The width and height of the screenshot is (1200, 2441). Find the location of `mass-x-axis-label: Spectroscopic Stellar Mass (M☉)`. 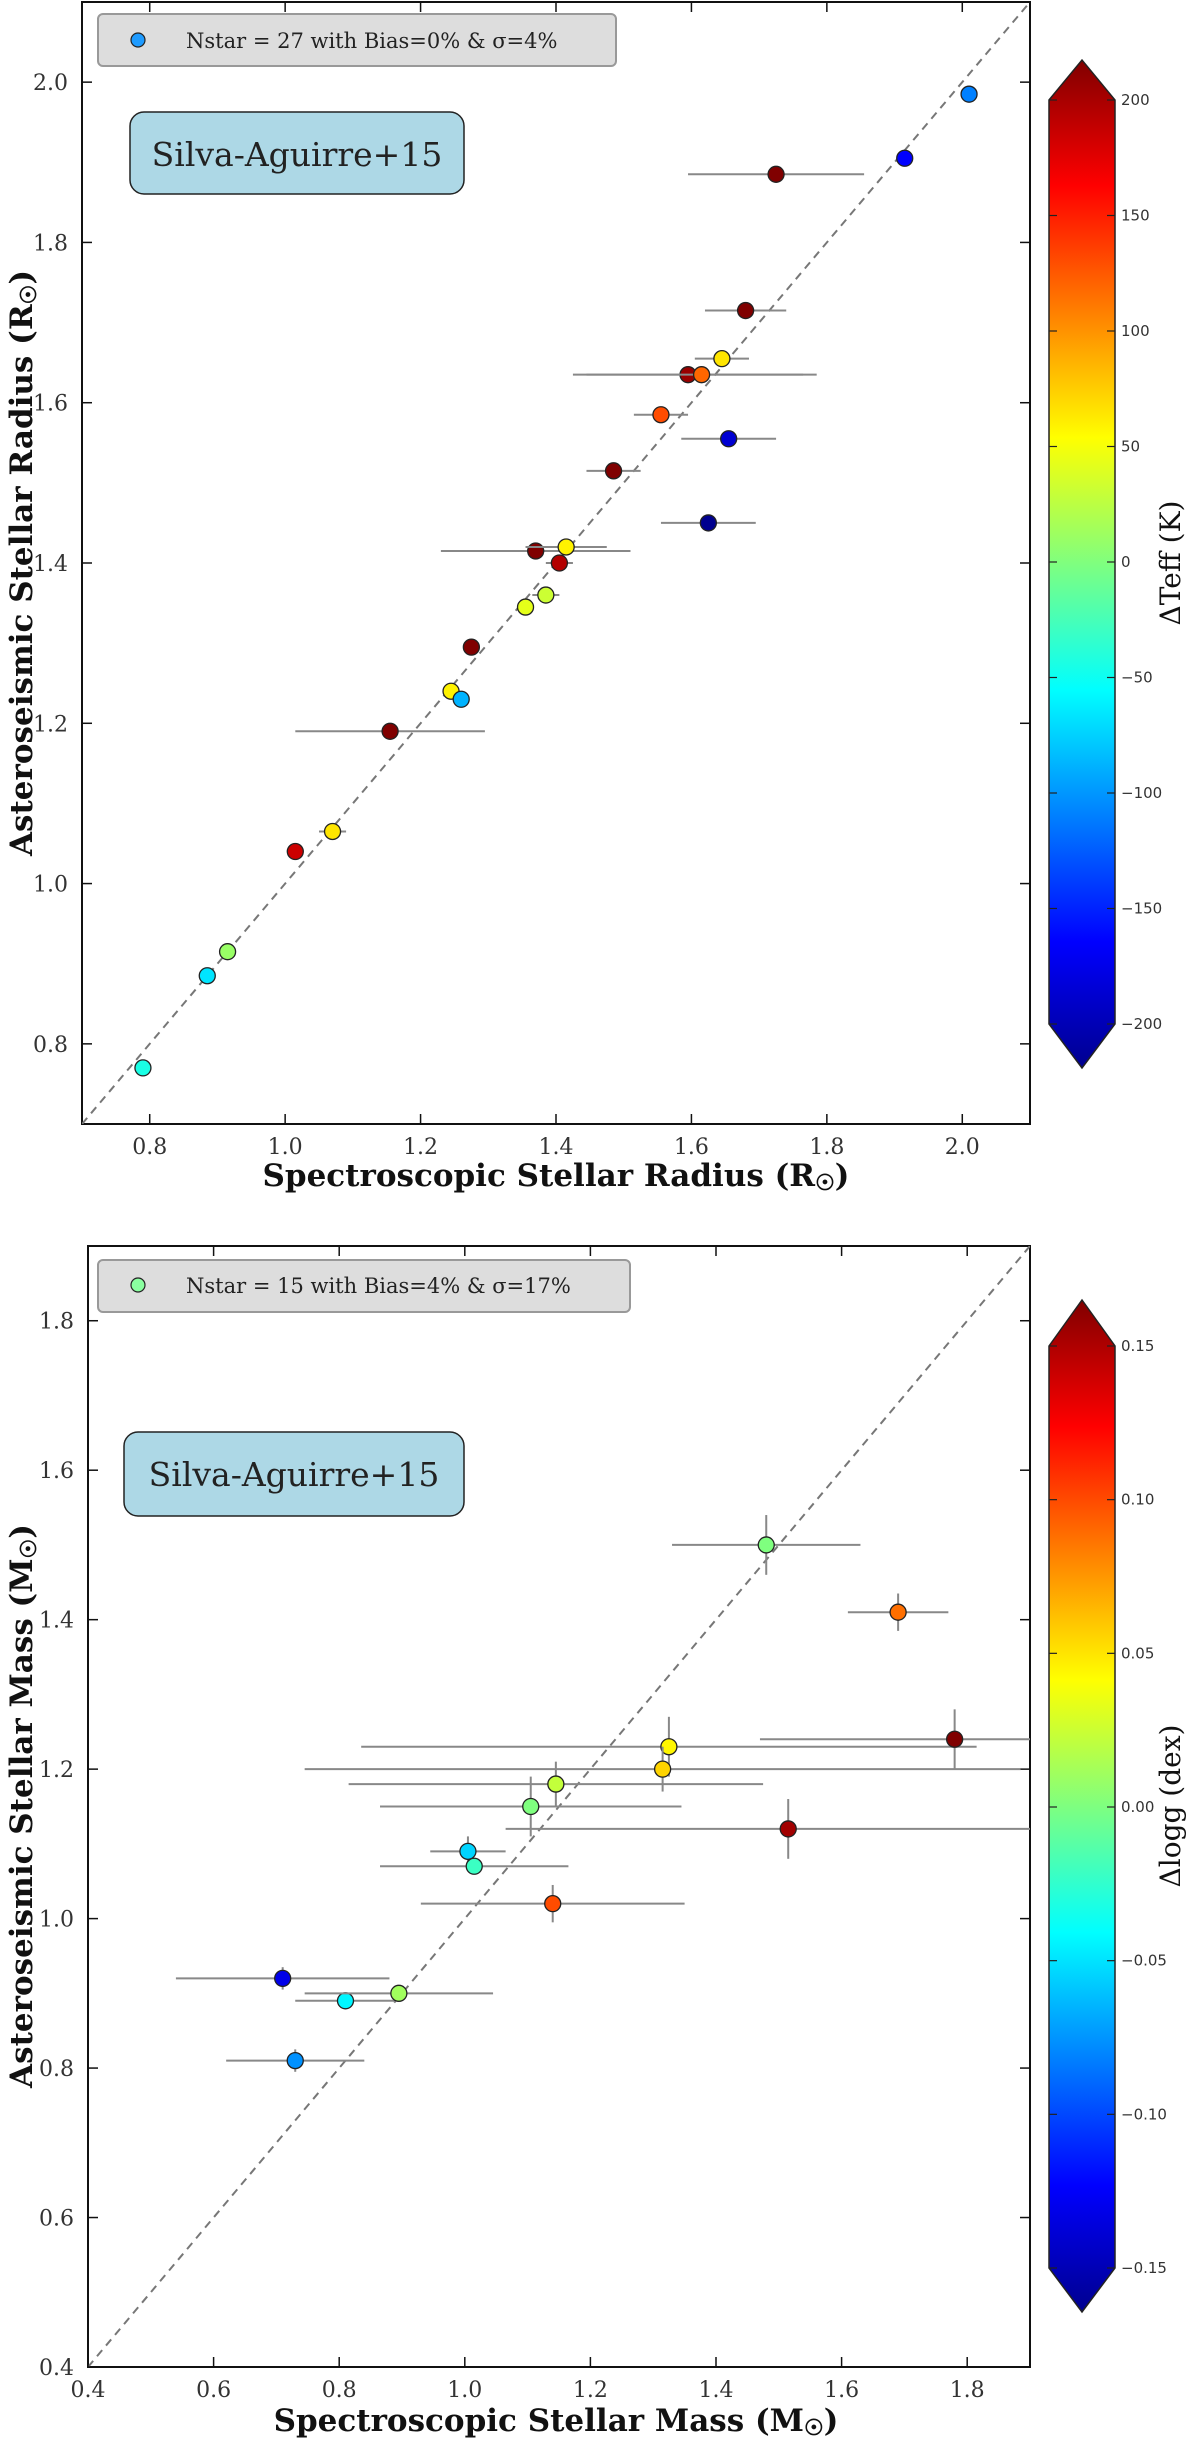

mass-x-axis-label: Spectroscopic Stellar Mass (M☉) is located at coordinates (556, 2422).